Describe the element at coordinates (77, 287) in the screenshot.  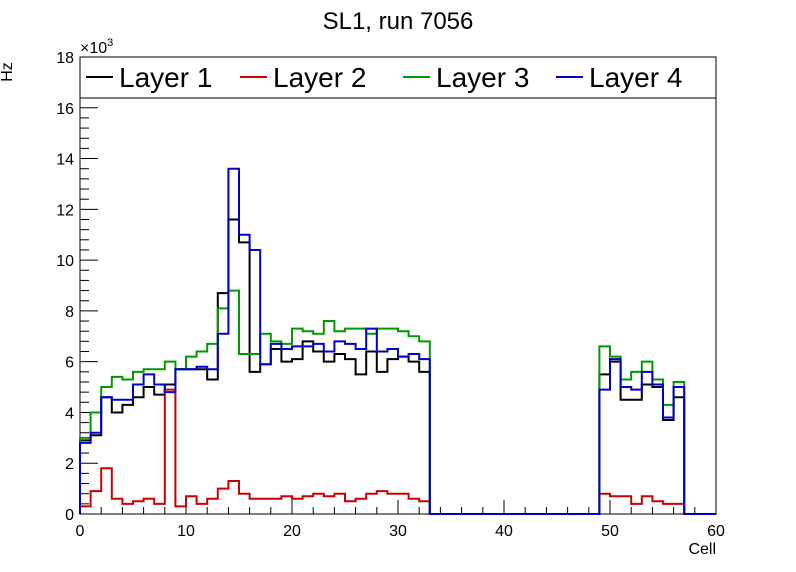
I see `y-axis-ticks: 0 2 4 6 8 10 12 14 16 18` at that location.